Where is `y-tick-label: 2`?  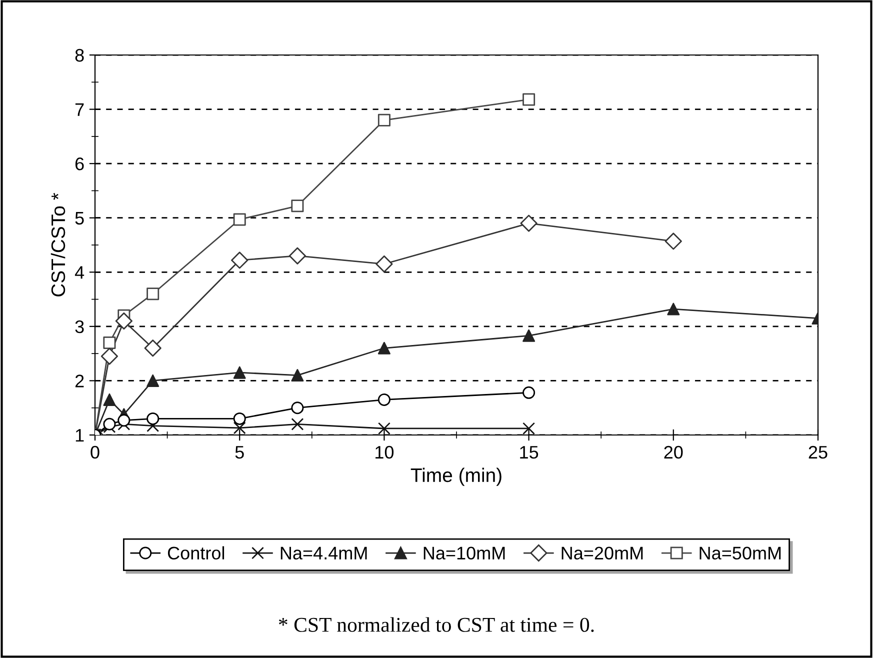
y-tick-label: 2 is located at coordinates (79, 381).